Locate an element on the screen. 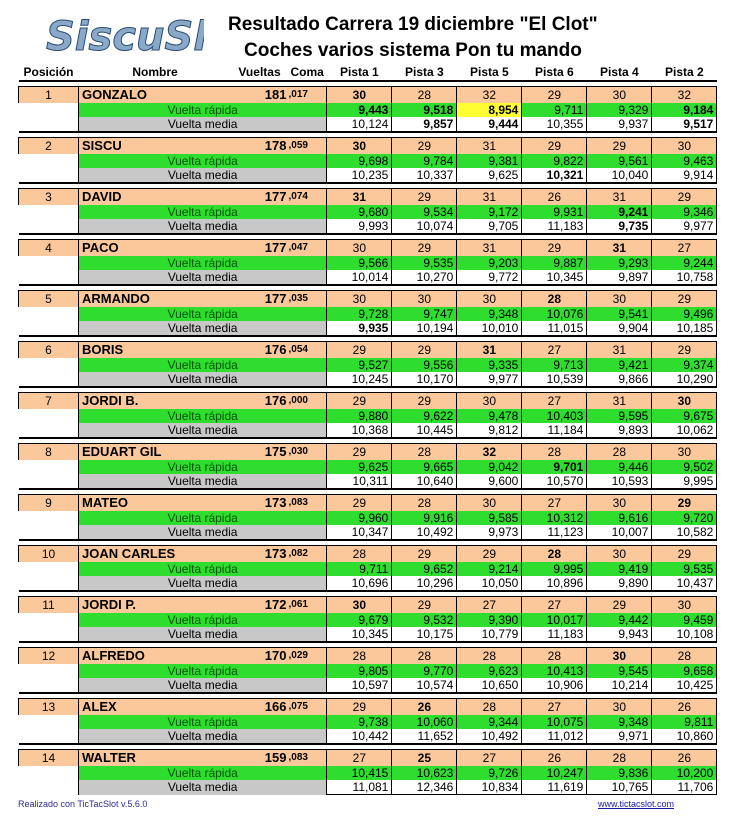 This screenshot has width=748, height=831. driver-name: EDUART GIL is located at coordinates (155, 451).